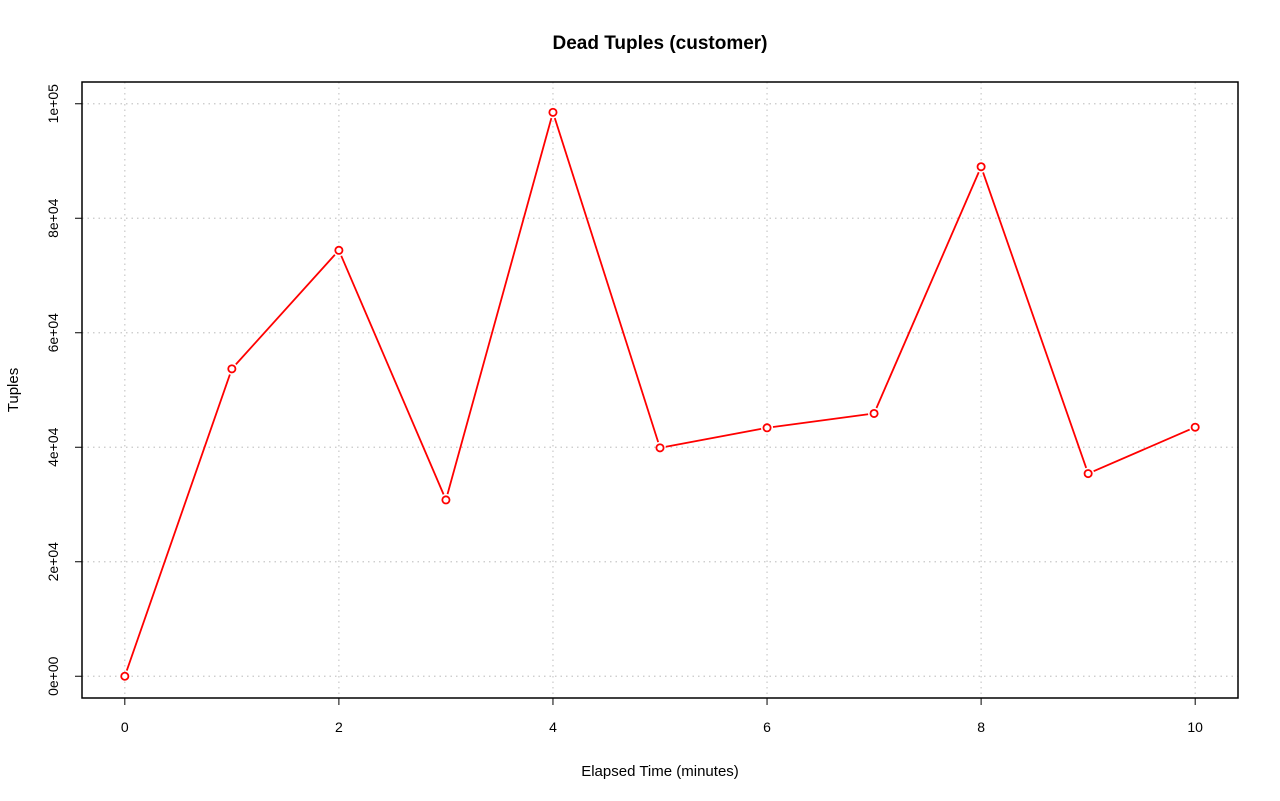 This screenshot has width=1280, height=801. I want to click on x-tick-label: 8, so click(981, 727).